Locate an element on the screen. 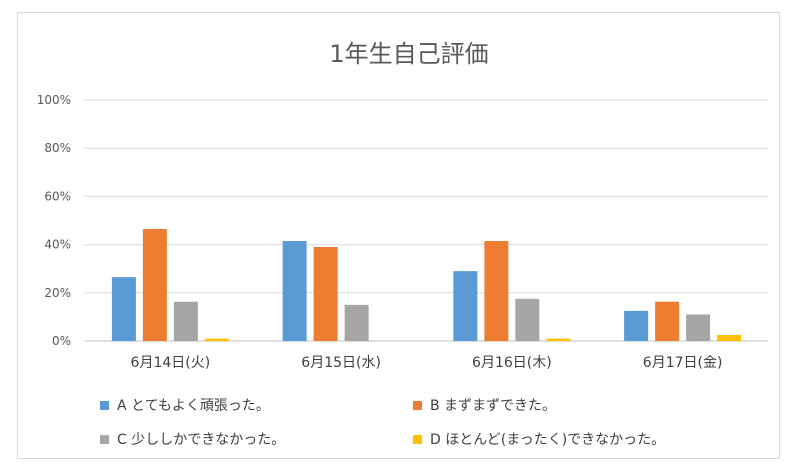  y-axis-ticks: 0% 20% 40% 60% 80% 100% is located at coordinates (54, 220).